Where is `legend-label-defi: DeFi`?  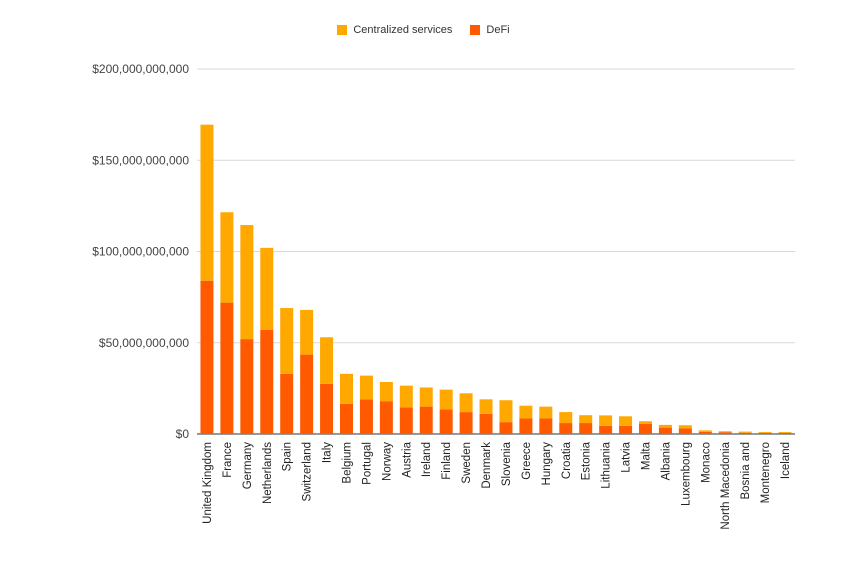
legend-label-defi: DeFi is located at coordinates (498, 30).